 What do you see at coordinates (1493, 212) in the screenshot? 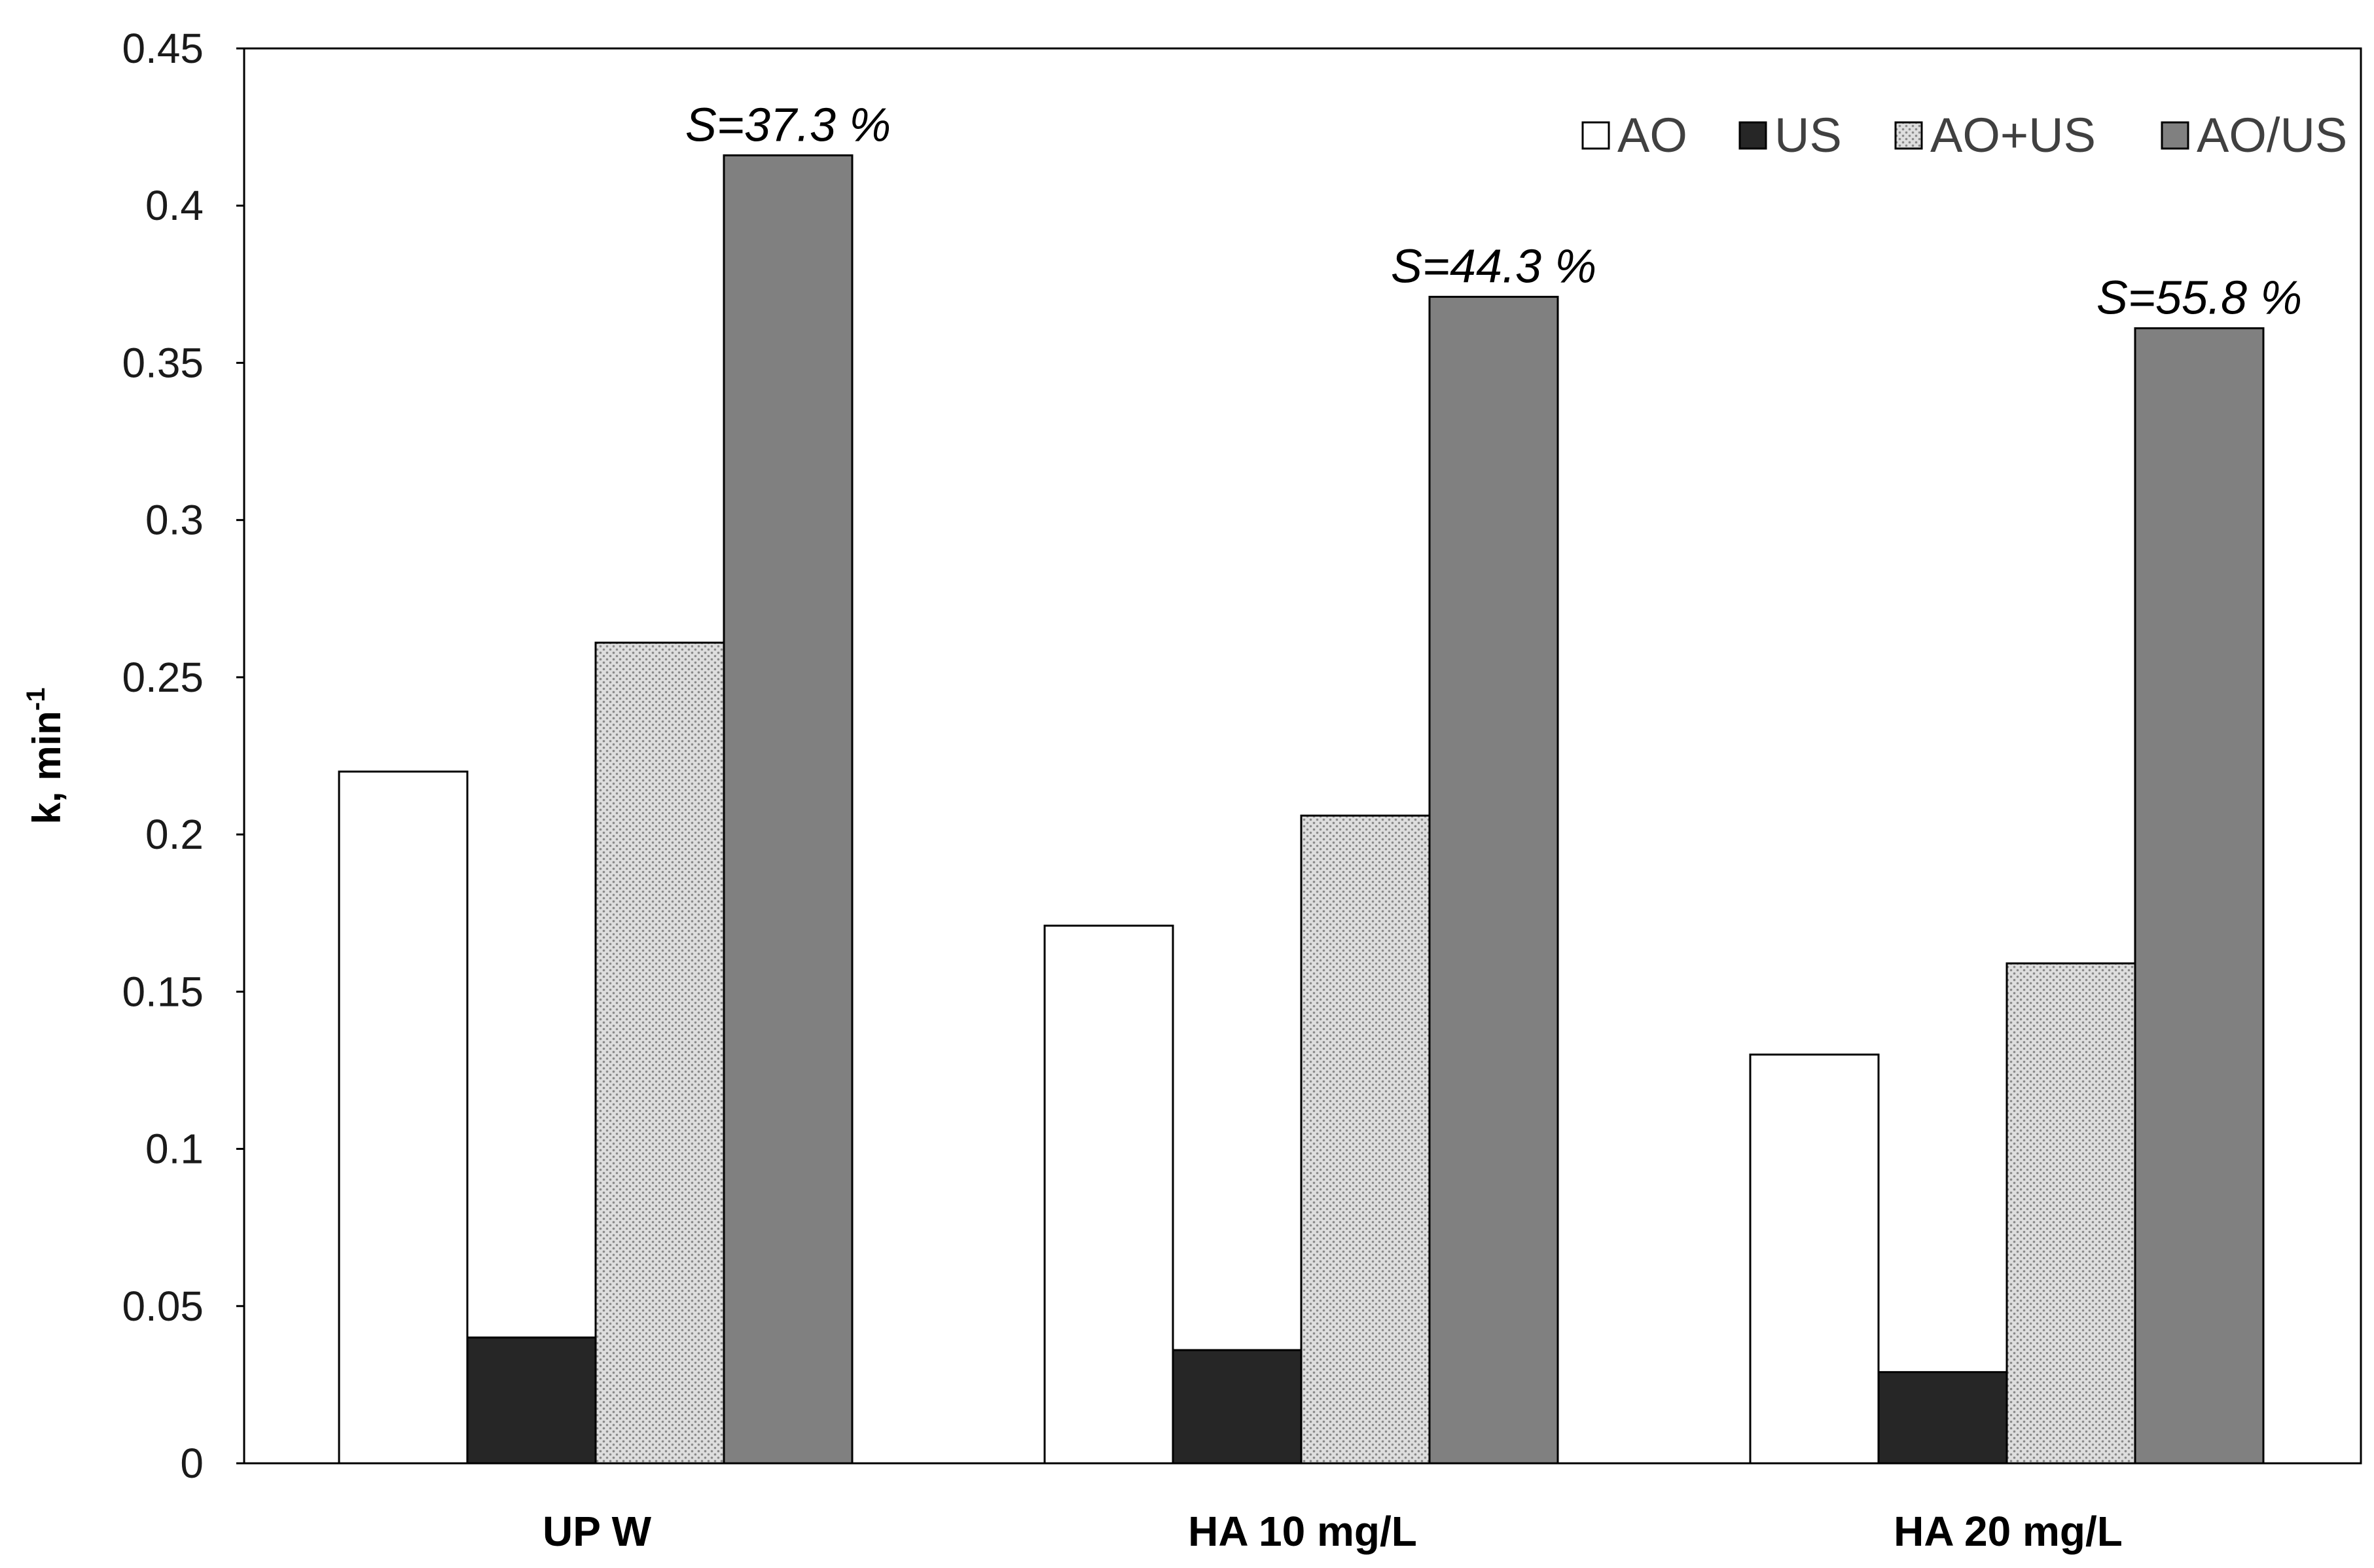
I see `annotations: S=37.3 % S=44.3 % S=55.8 %` at bounding box center [1493, 212].